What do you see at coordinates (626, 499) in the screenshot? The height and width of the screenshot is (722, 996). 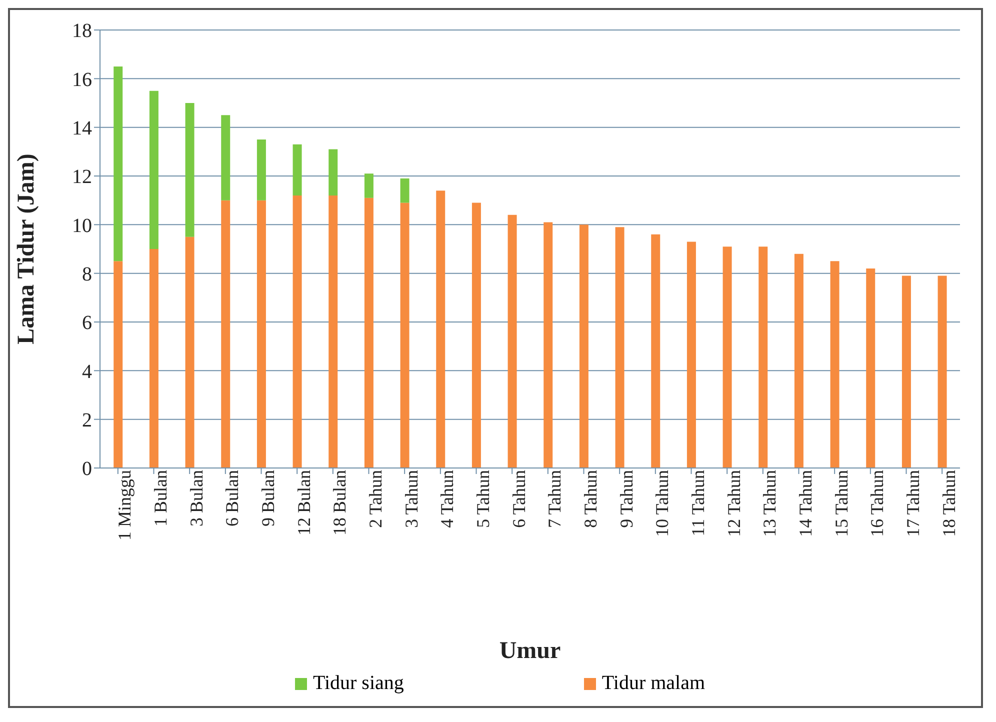 I see `x-tick-label: 9 Tahun` at bounding box center [626, 499].